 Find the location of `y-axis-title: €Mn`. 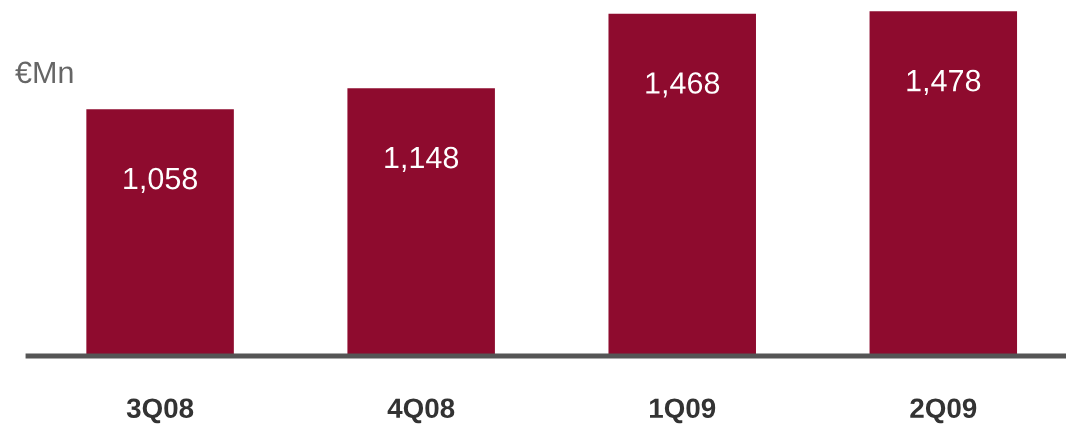

y-axis-title: €Mn is located at coordinates (44, 72).